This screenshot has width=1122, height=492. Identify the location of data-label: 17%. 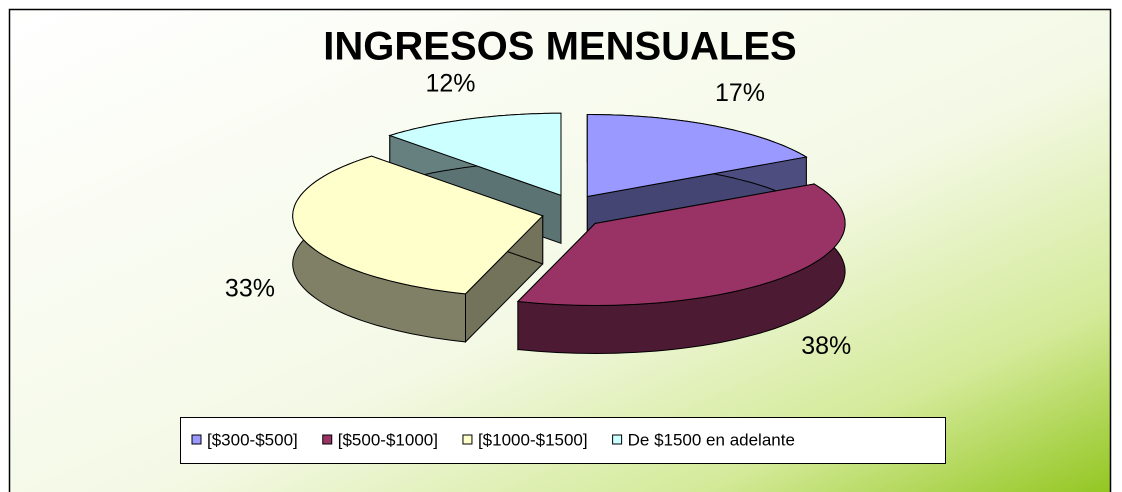
(740, 93).